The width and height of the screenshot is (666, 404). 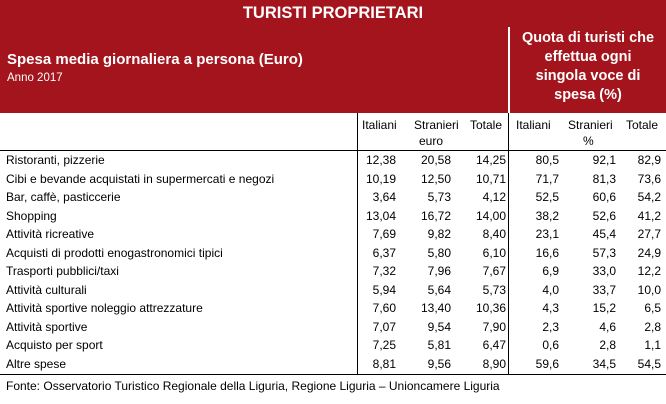 I want to click on cell-share-totale: 82,9, so click(x=649, y=160).